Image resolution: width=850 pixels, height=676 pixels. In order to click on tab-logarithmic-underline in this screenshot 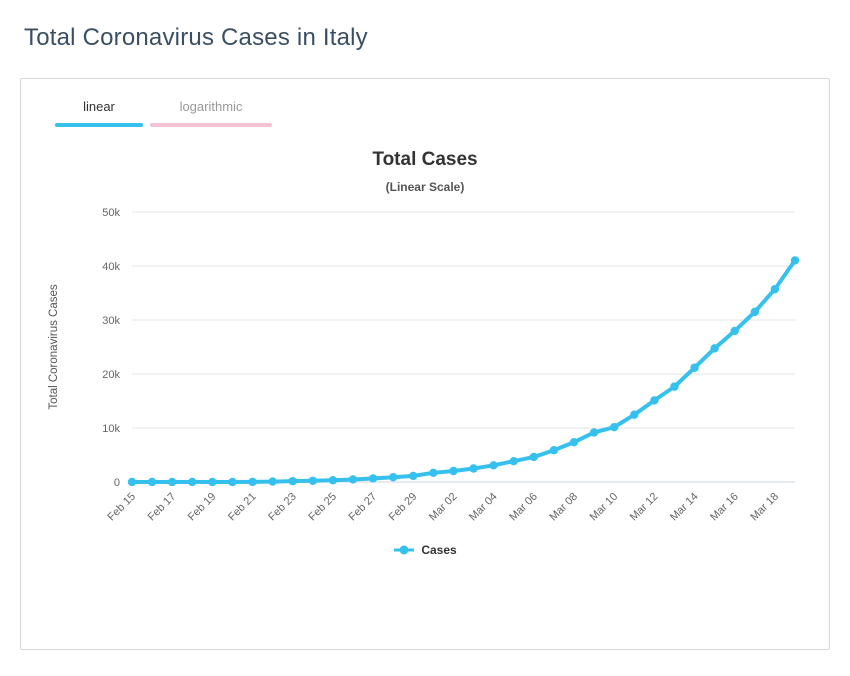, I will do `click(211, 125)`.